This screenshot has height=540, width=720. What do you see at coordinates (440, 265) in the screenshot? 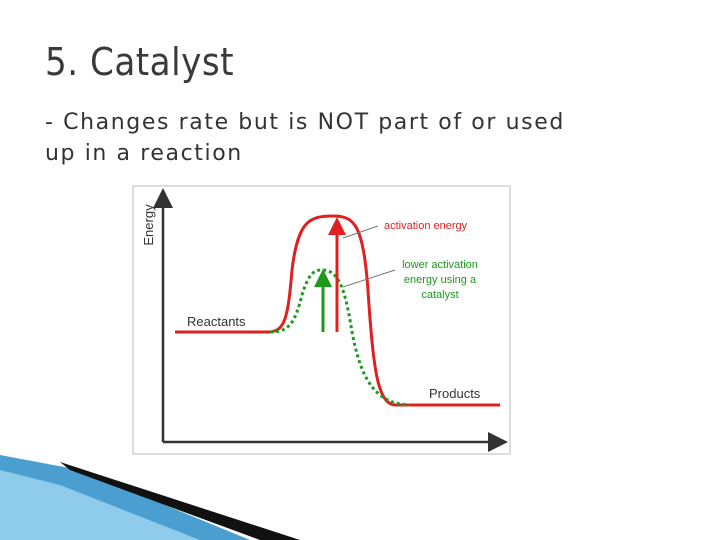
I see `catalyst-label: lower activation` at bounding box center [440, 265].